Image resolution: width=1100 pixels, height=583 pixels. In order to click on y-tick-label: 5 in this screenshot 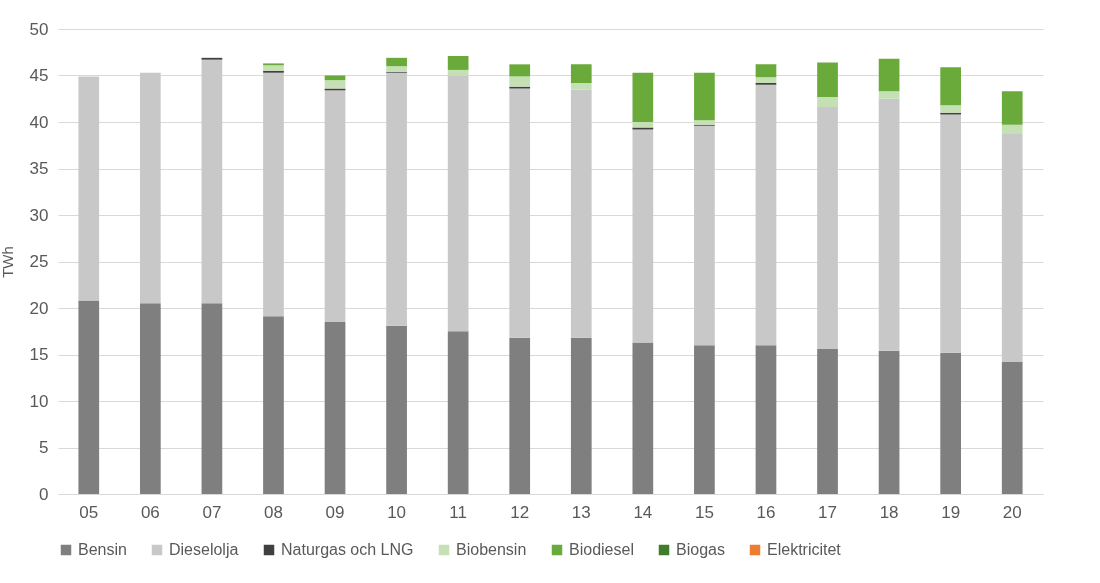, I will do `click(44, 447)`.